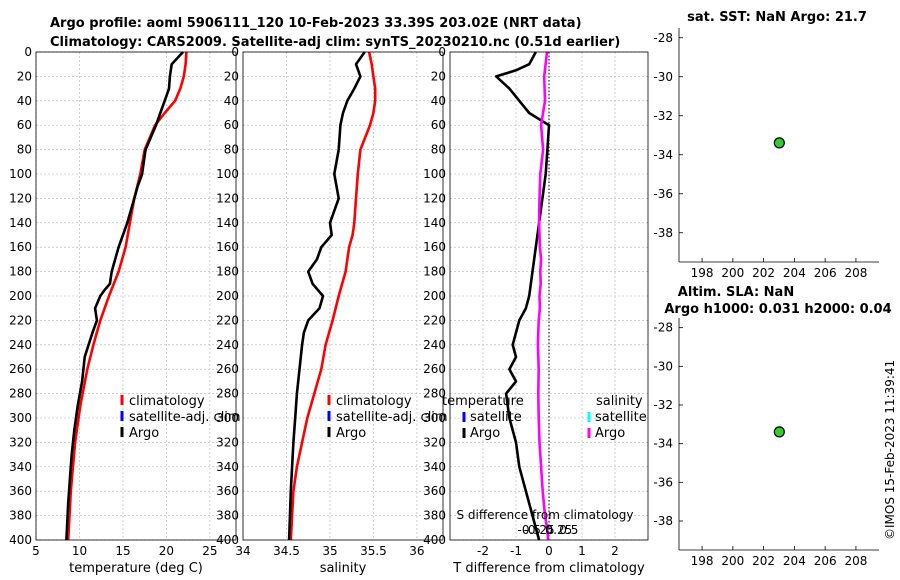 The width and height of the screenshot is (900, 580). Describe the element at coordinates (777, 17) in the screenshot. I see `map-title: sat. SST: NaN Argo: 21.7` at that location.